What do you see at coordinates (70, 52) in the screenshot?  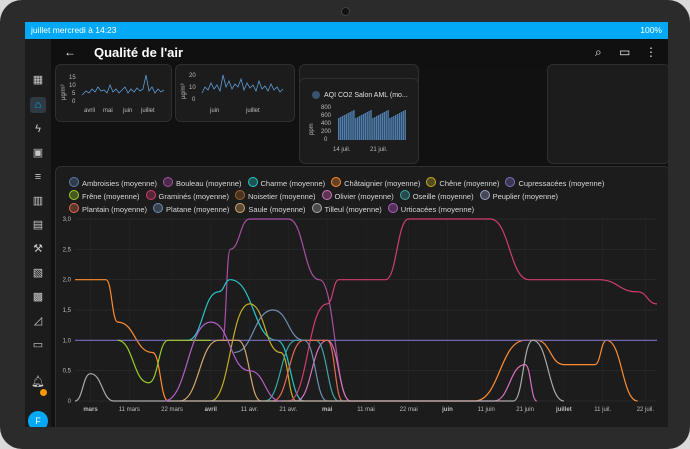 I see `back-arrow-icon: ←` at bounding box center [70, 52].